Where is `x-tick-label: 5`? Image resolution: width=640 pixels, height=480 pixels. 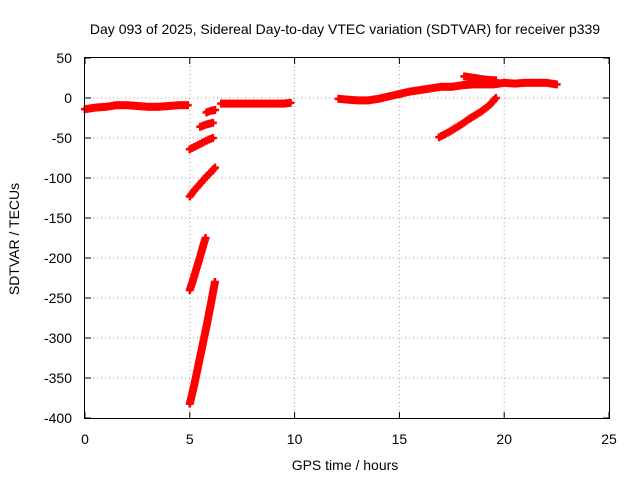 x-tick-label: 5 is located at coordinates (190, 439).